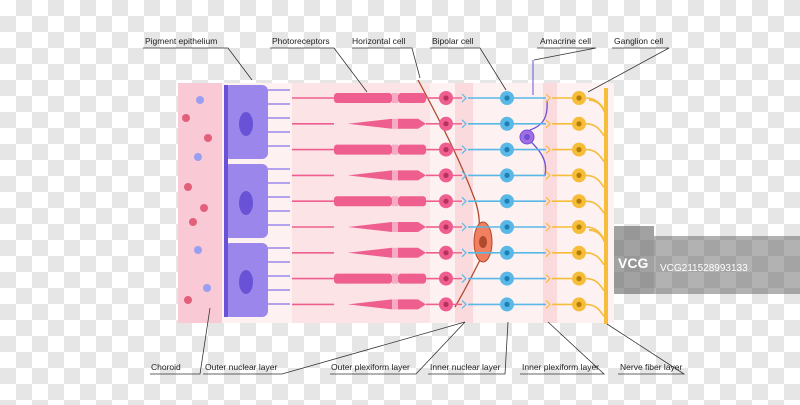 Image resolution: width=800 pixels, height=405 pixels. Describe the element at coordinates (704, 268) in the screenshot. I see `watermark-id: VCG211528993133` at that location.